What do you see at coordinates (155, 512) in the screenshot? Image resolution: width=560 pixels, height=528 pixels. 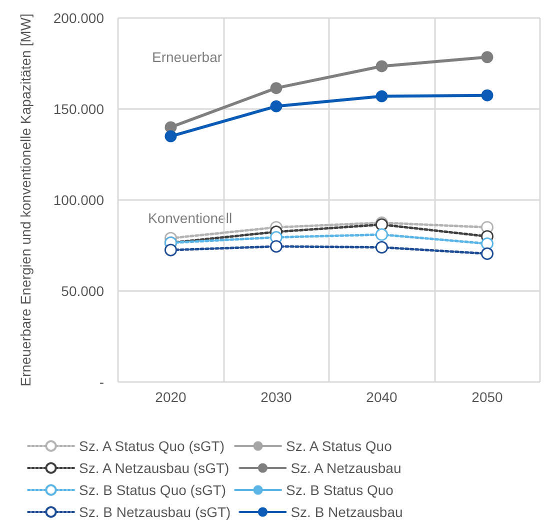 I see `legend-label: Sz. B Netzausbau (sGT)` at bounding box center [155, 512].